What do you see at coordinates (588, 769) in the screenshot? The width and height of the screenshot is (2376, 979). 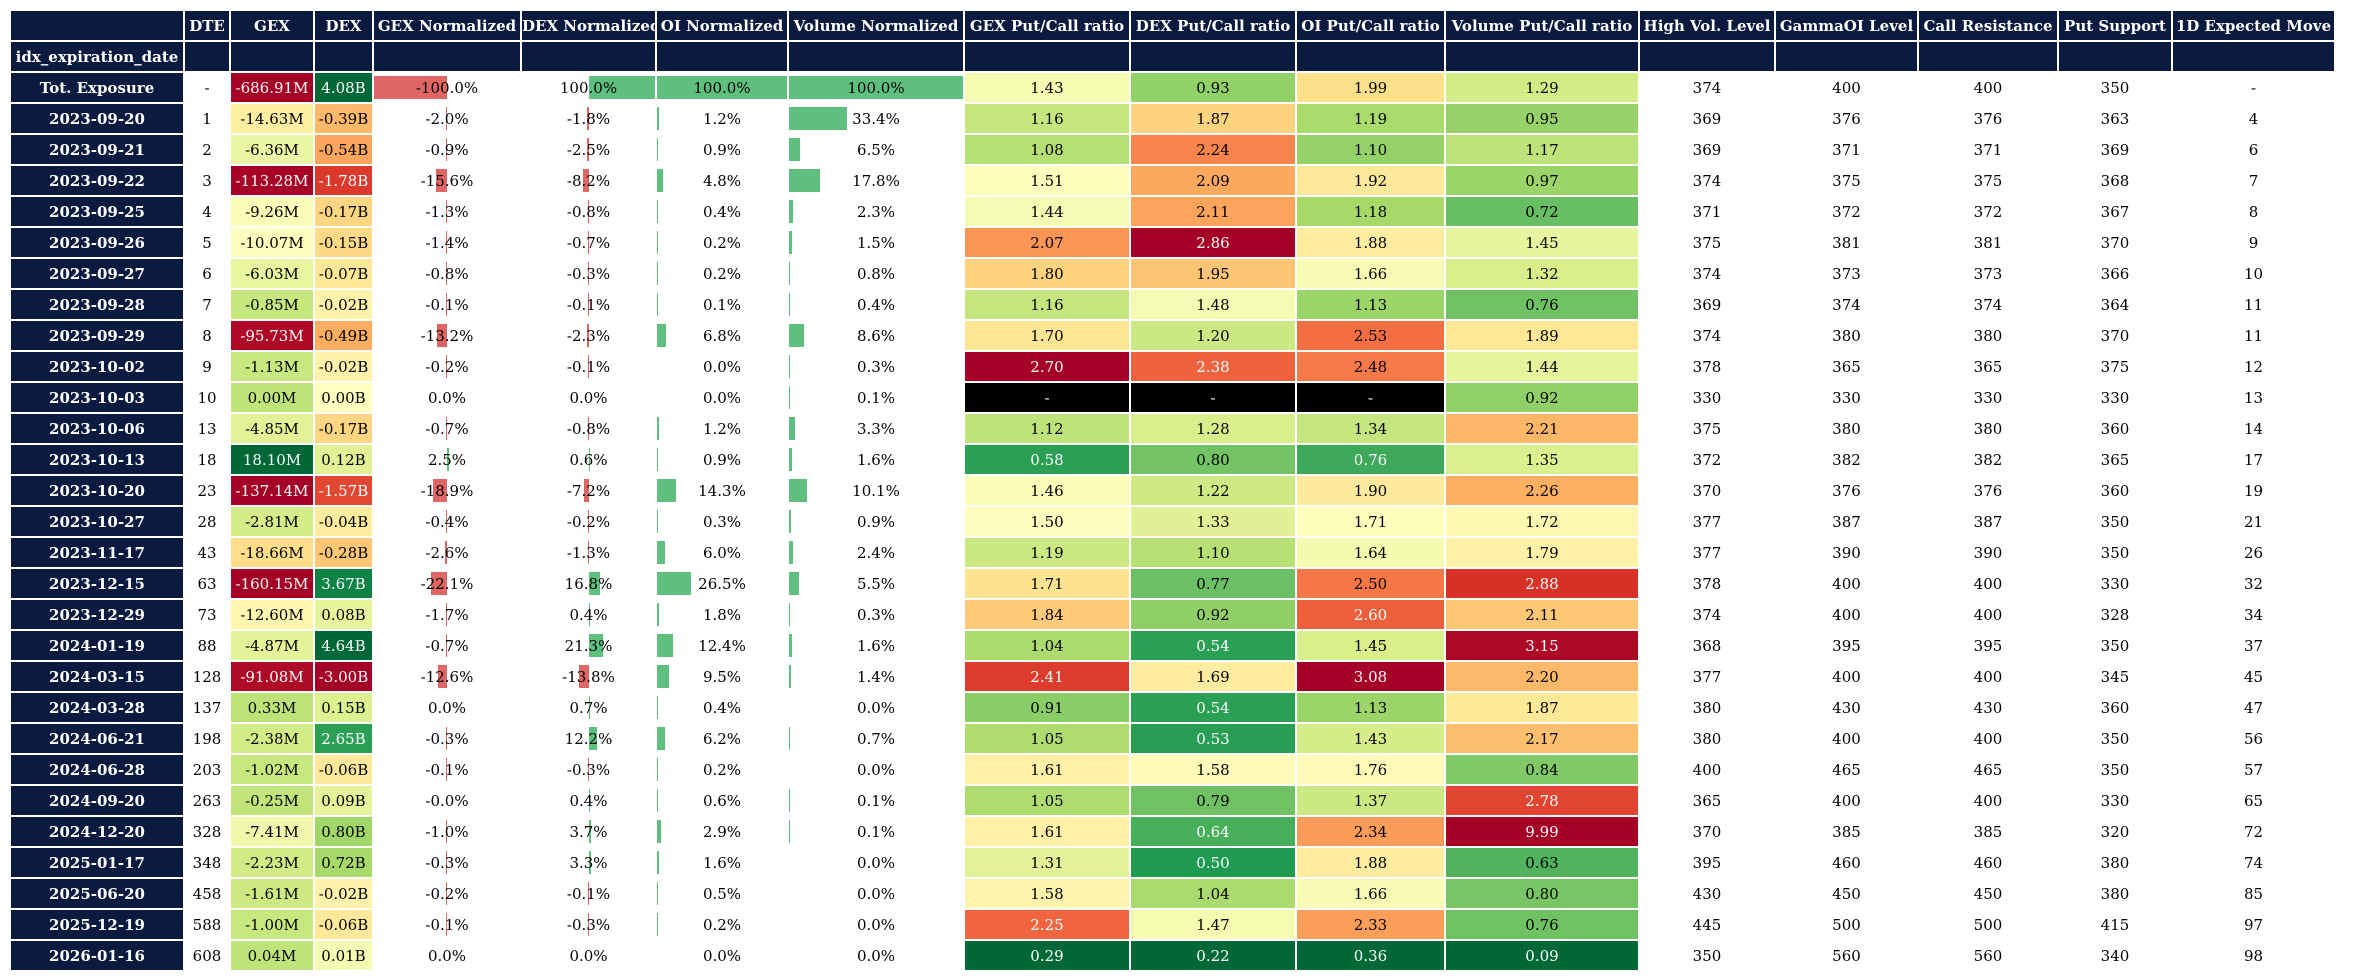 I see `dex-normalized-cell: -0.3%` at bounding box center [588, 769].